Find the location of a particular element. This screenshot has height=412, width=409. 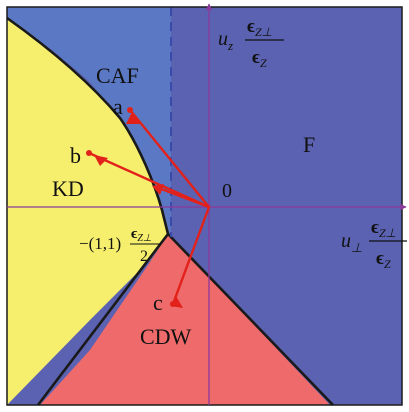

point-a-dot is located at coordinates (130, 110).